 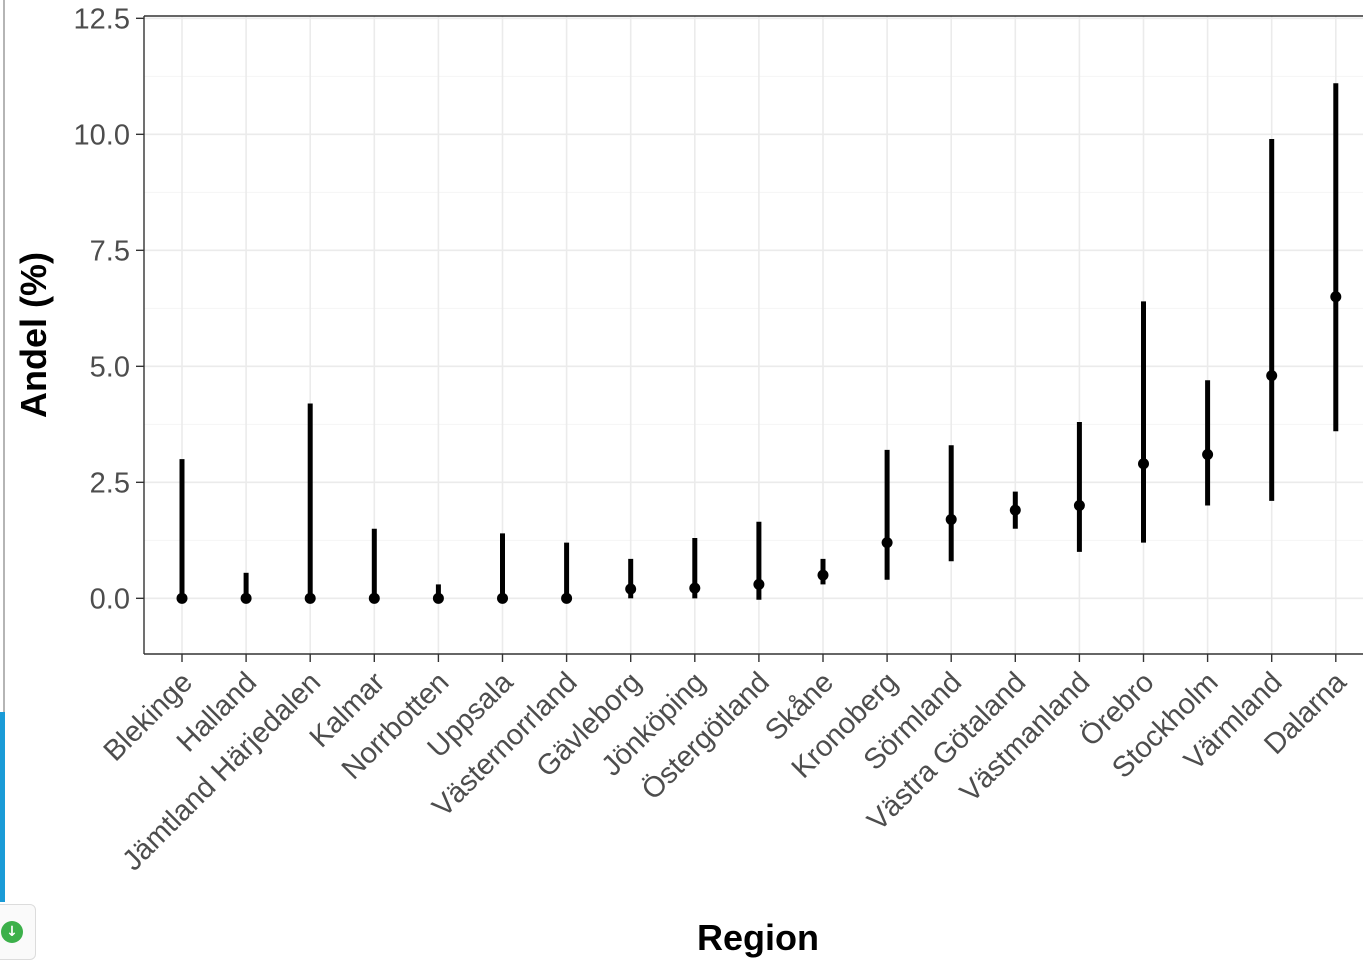 What do you see at coordinates (102, 135) in the screenshot?
I see `y-tick-label: 10.0` at bounding box center [102, 135].